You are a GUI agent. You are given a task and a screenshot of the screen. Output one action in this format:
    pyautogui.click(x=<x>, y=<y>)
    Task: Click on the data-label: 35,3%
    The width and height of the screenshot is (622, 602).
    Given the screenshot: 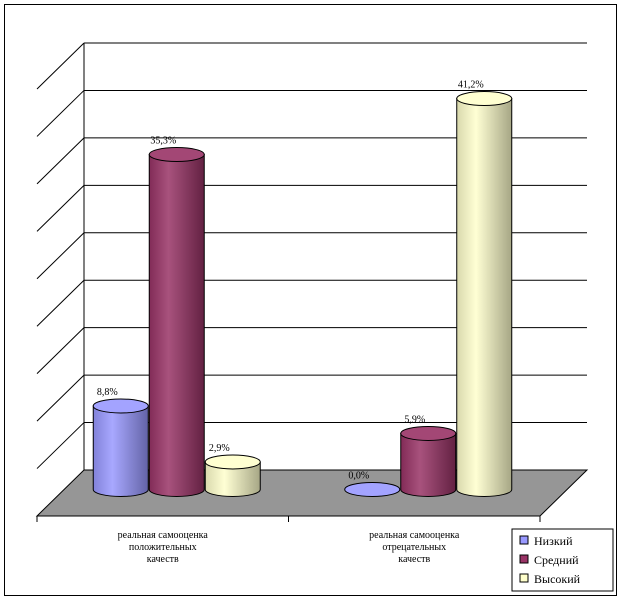 What is the action you would take?
    pyautogui.click(x=163, y=141)
    